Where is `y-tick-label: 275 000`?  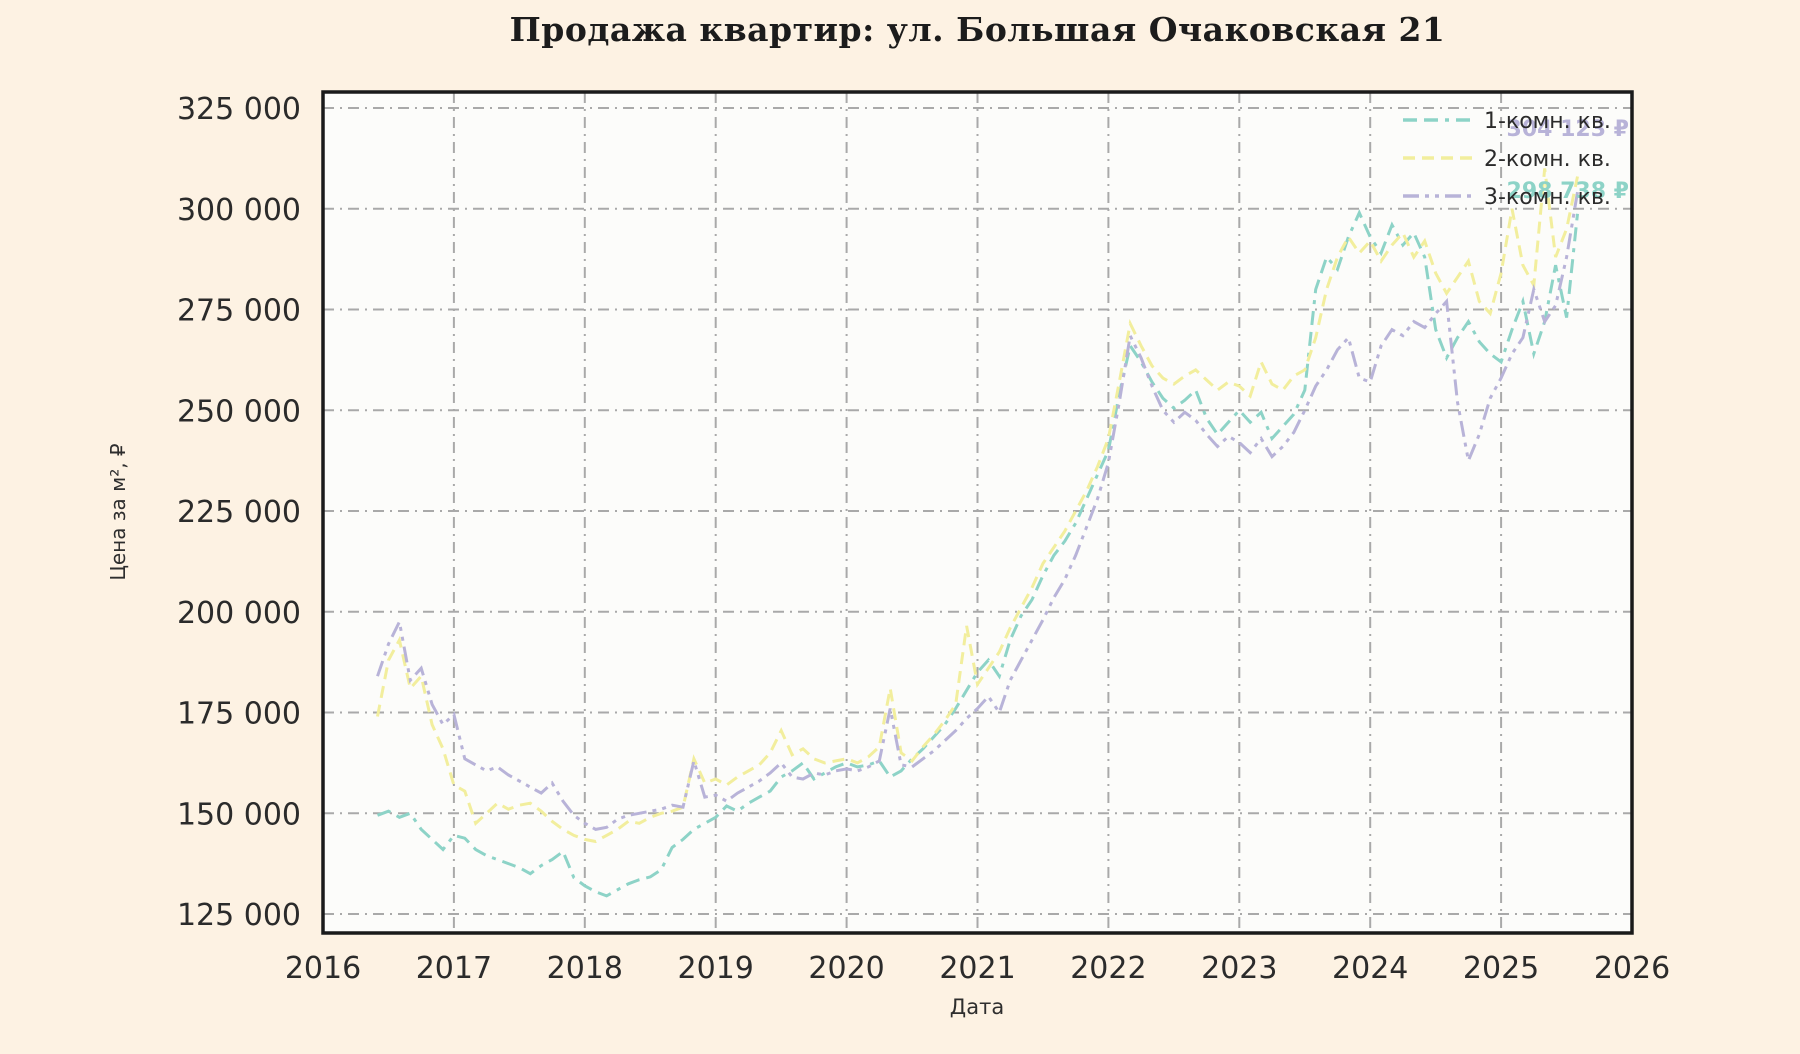 y-tick-label: 275 000 is located at coordinates (239, 311).